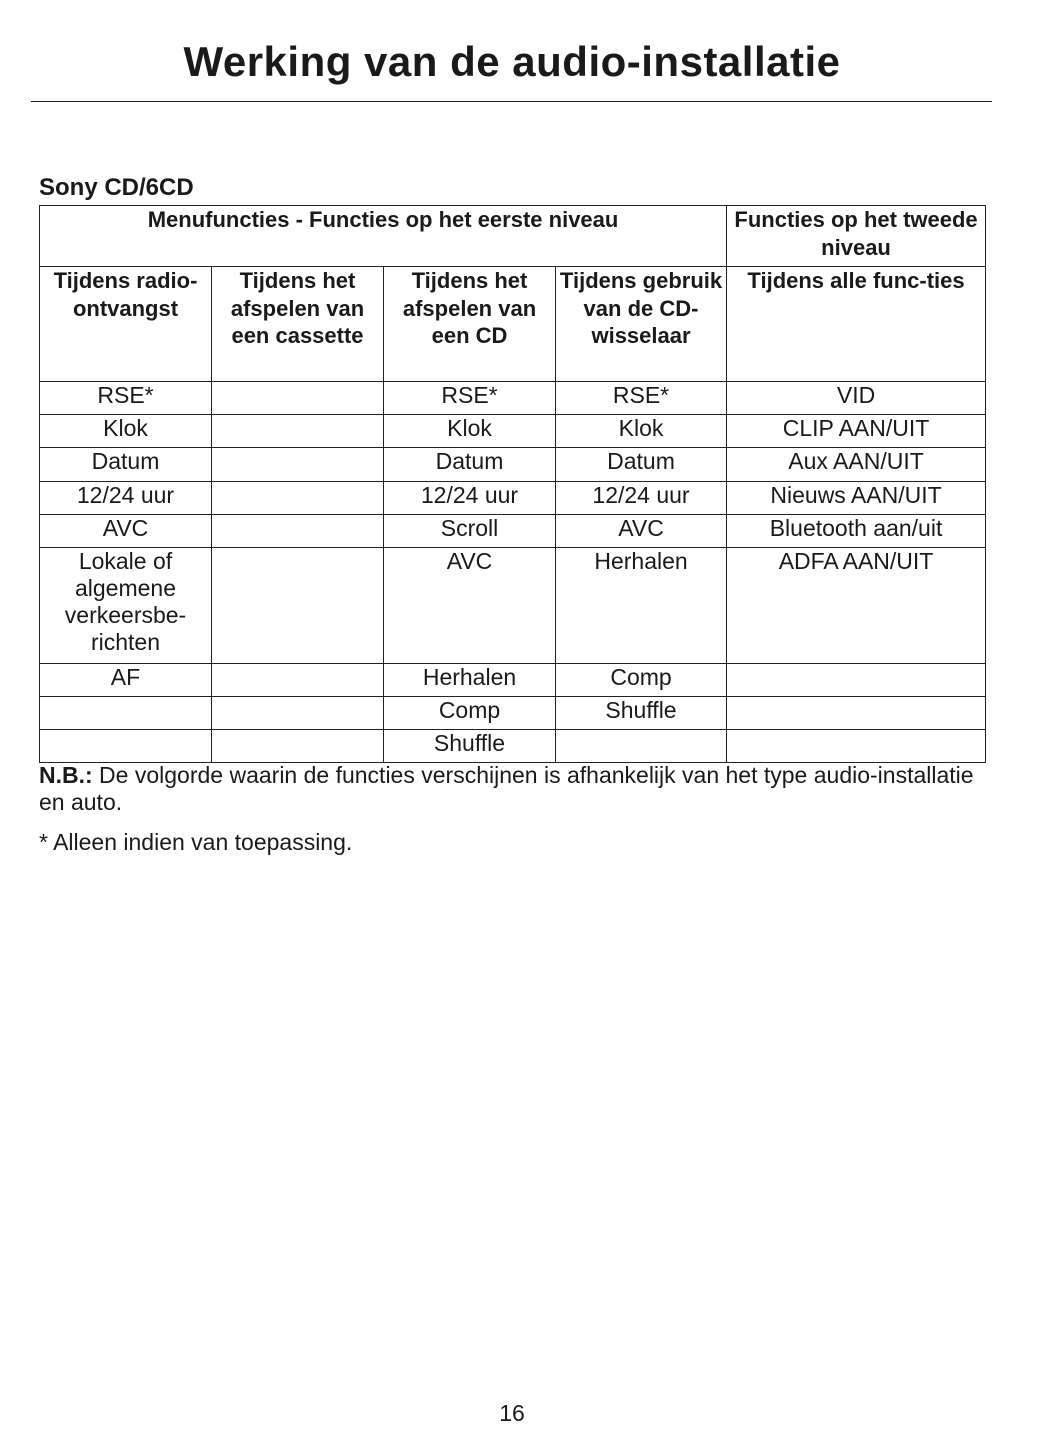 The height and width of the screenshot is (1449, 1056). I want to click on column-header: Tijdens het afspelen van een cassette, so click(297, 324).